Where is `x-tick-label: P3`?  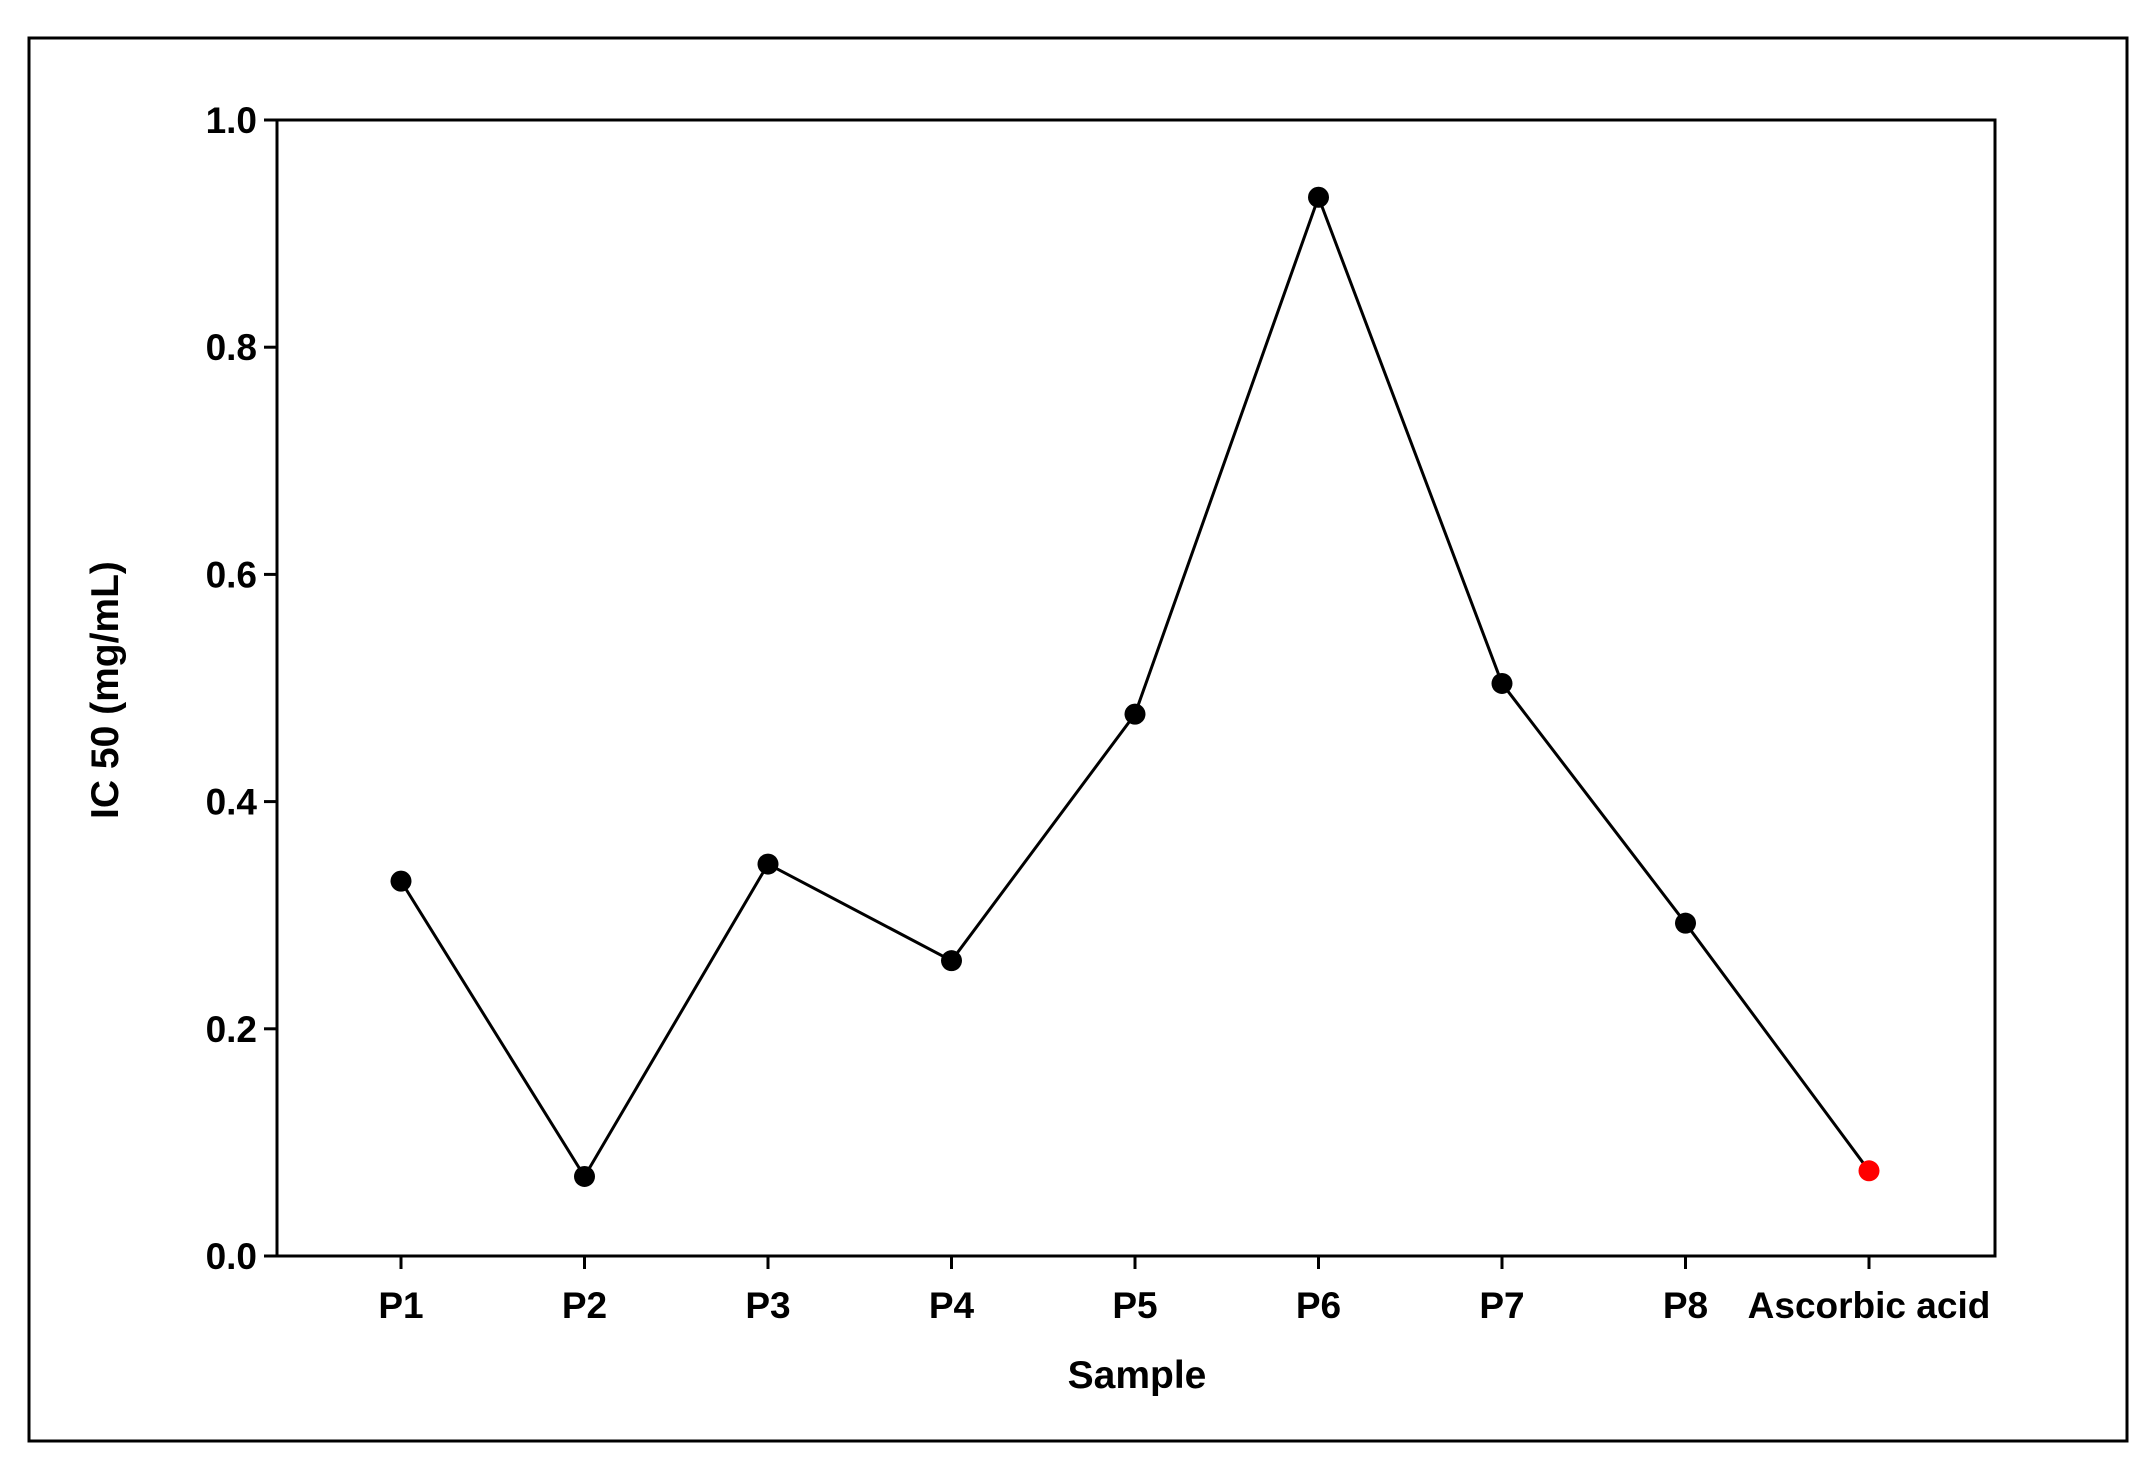
x-tick-label: P3 is located at coordinates (767, 1305).